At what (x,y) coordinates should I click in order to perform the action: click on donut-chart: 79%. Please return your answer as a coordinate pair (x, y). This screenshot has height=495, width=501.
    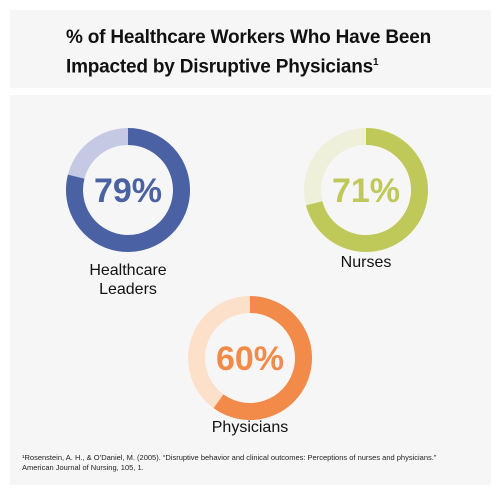
    Looking at the image, I should click on (128, 190).